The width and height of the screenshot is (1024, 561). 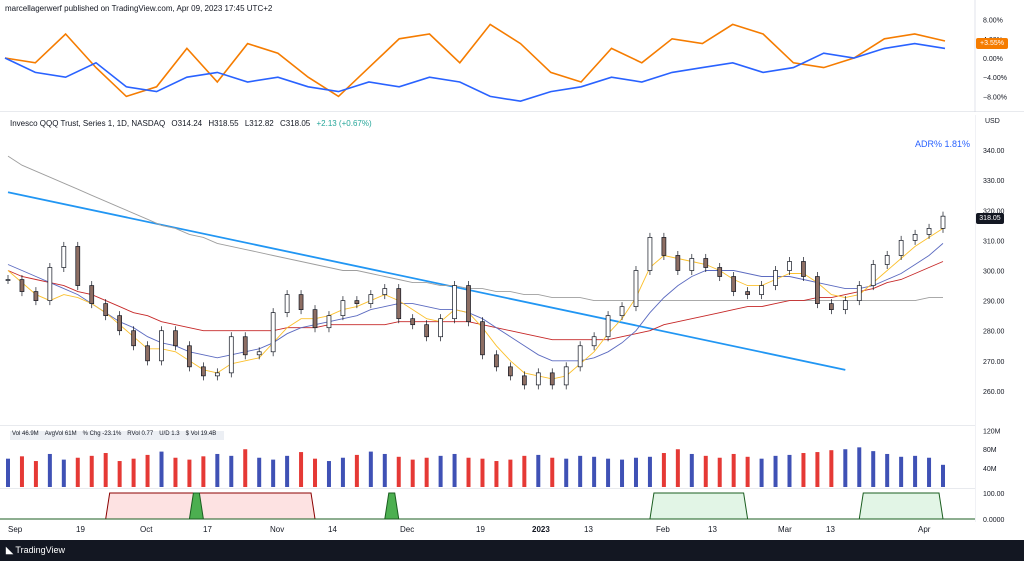 What do you see at coordinates (994, 272) in the screenshot?
I see `price-tick-label: 300.00` at bounding box center [994, 272].